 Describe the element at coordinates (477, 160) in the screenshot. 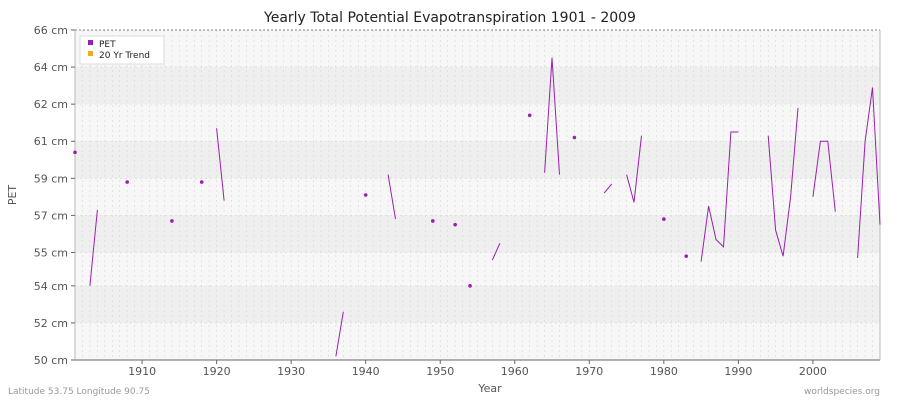

I see `plot-band` at that location.